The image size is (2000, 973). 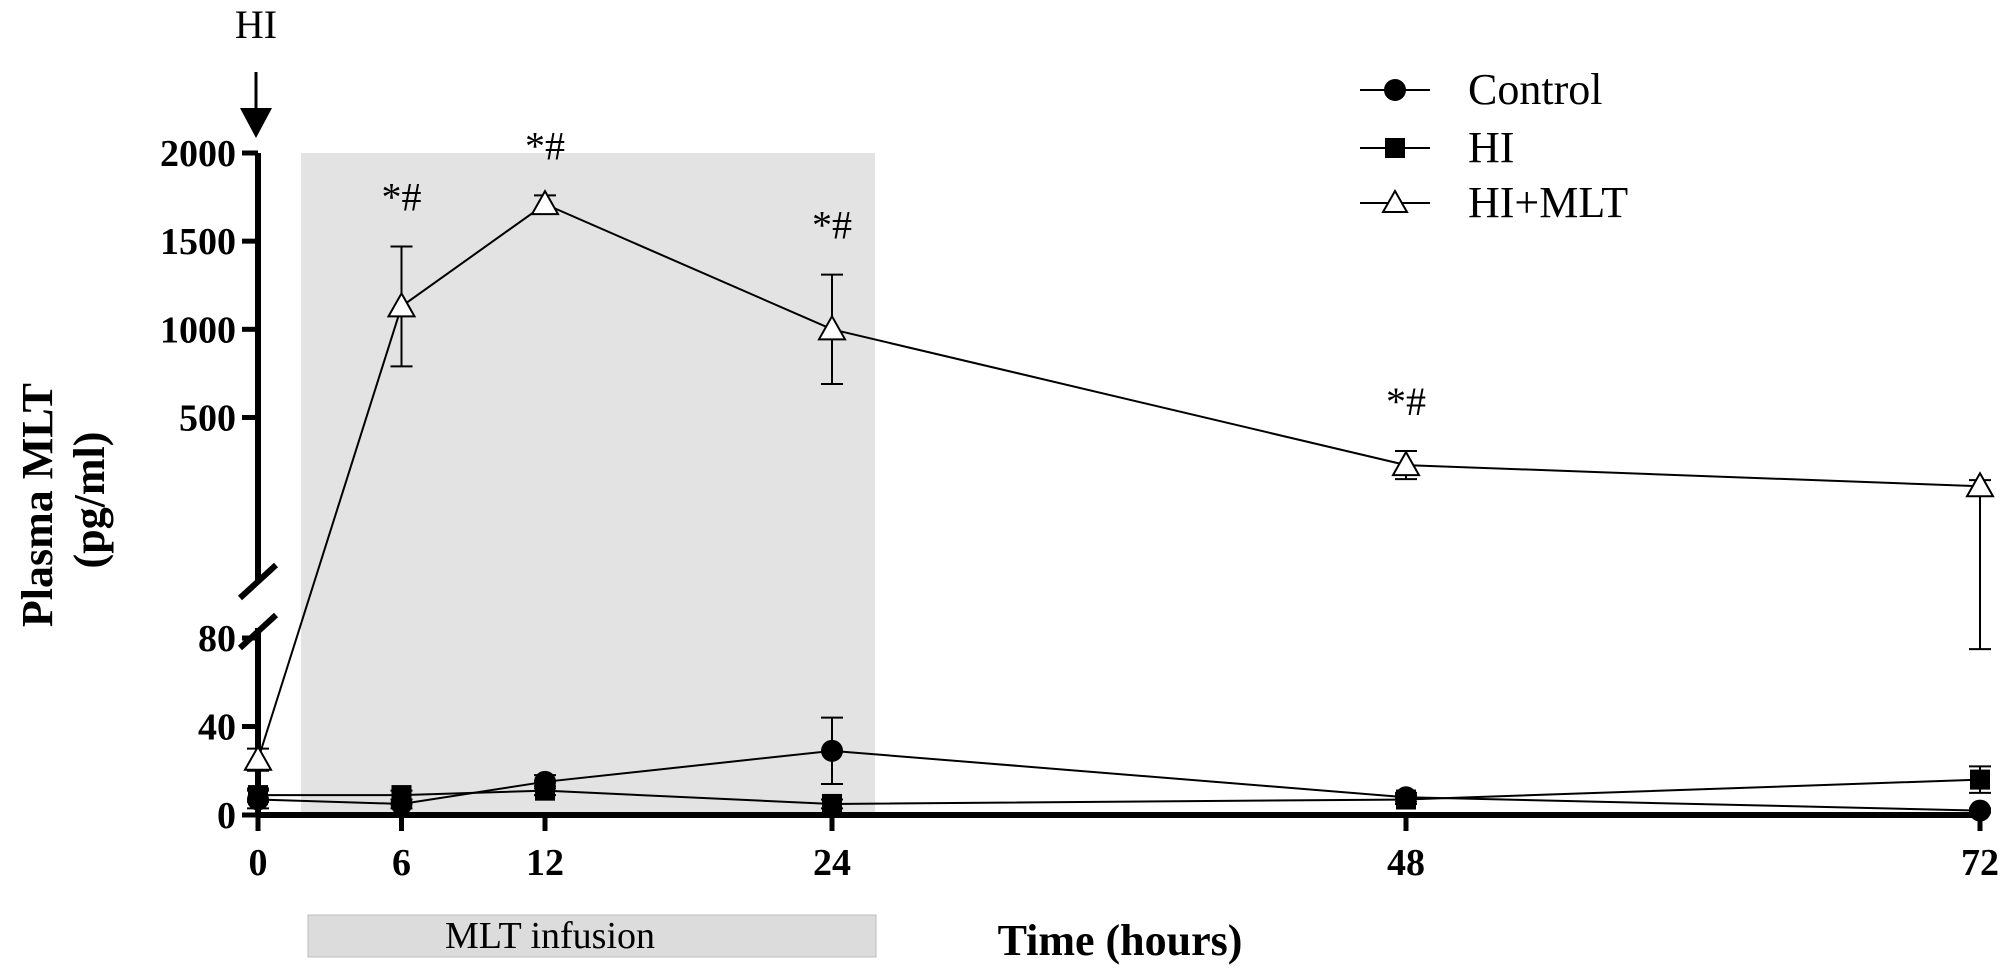 What do you see at coordinates (207, 418) in the screenshot?
I see `y-tick-label: 500` at bounding box center [207, 418].